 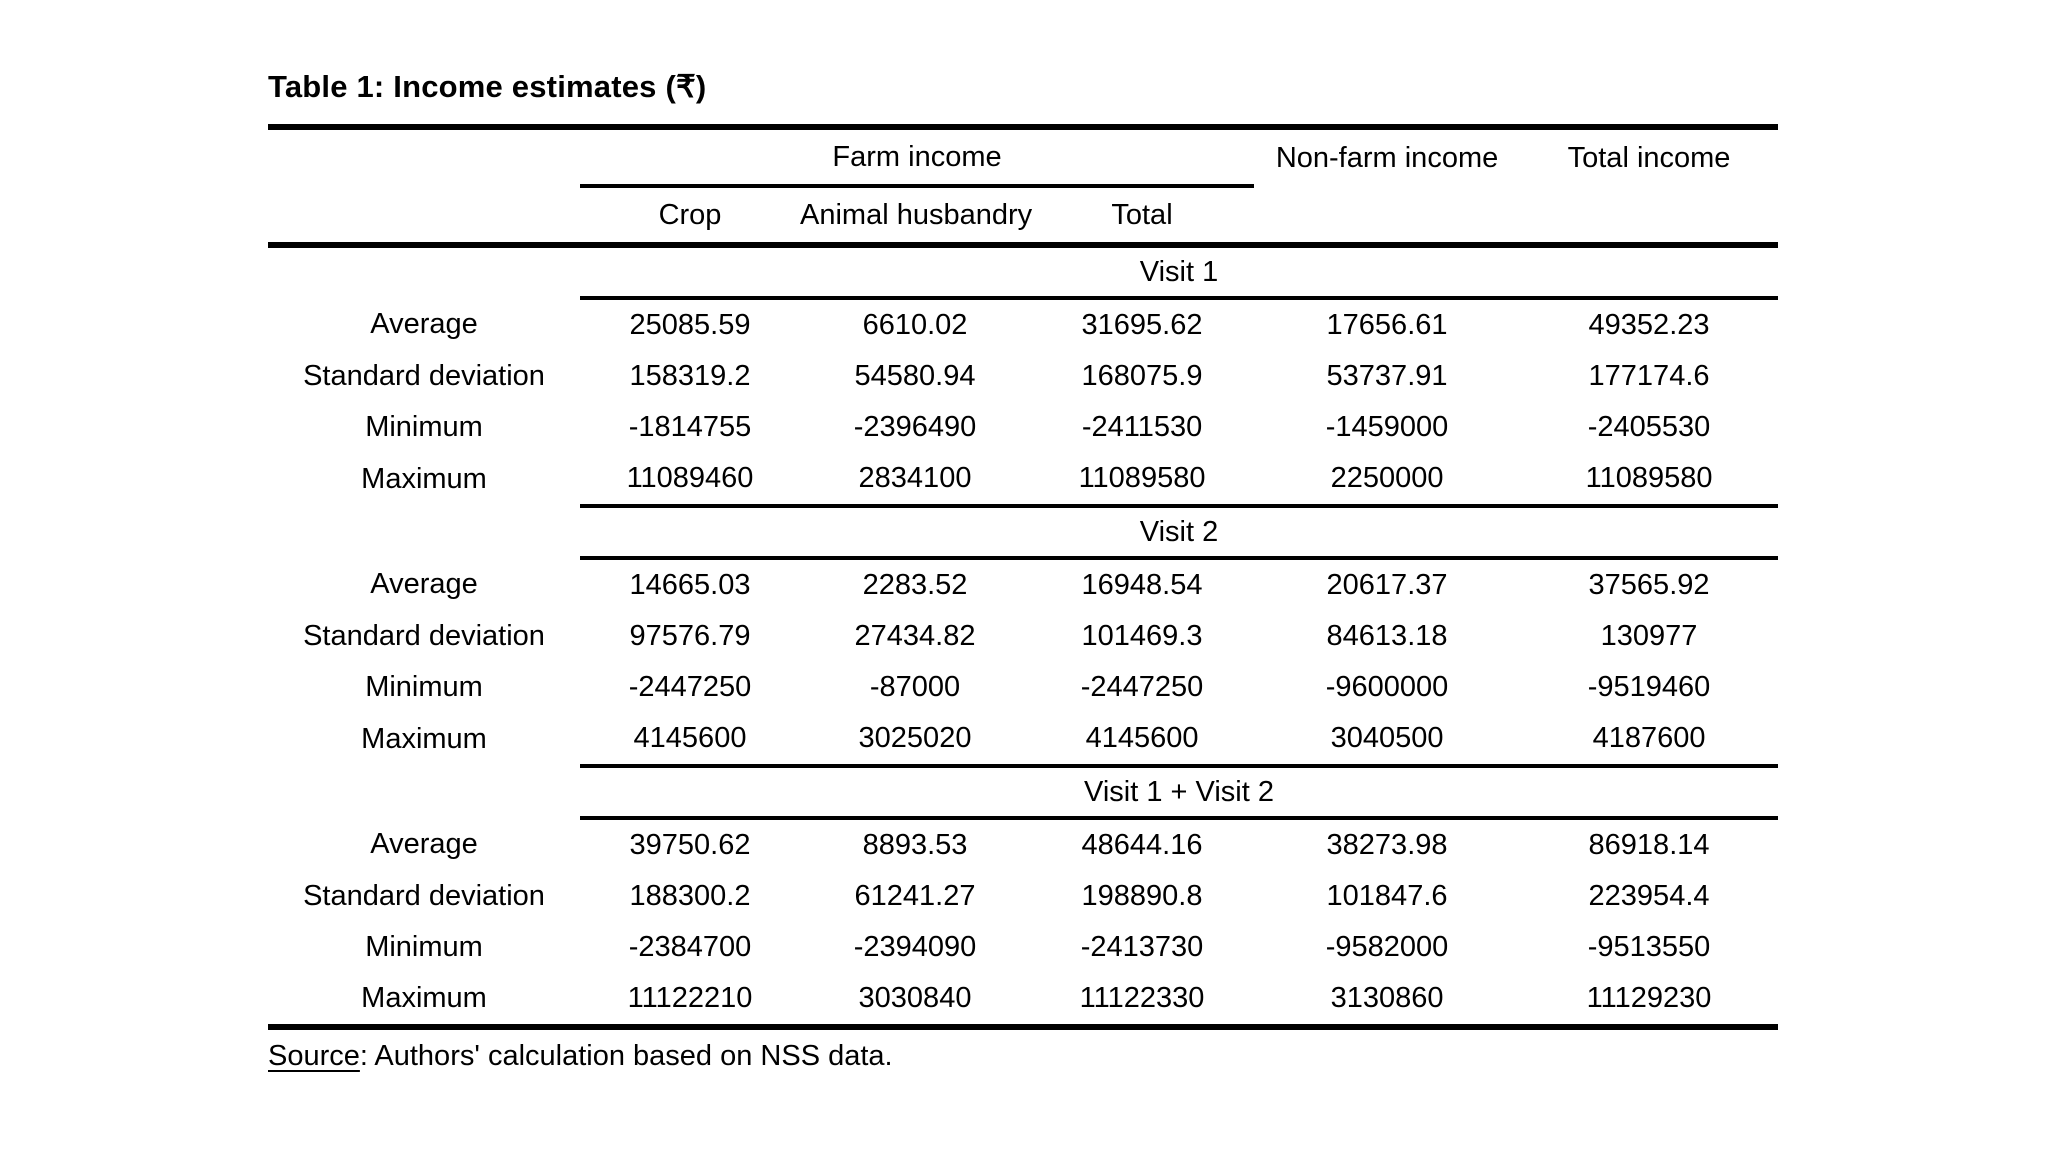 I want to click on section-header-visit1-plus-visit2: Visit 1 + Visit 2, so click(x=1023, y=792).